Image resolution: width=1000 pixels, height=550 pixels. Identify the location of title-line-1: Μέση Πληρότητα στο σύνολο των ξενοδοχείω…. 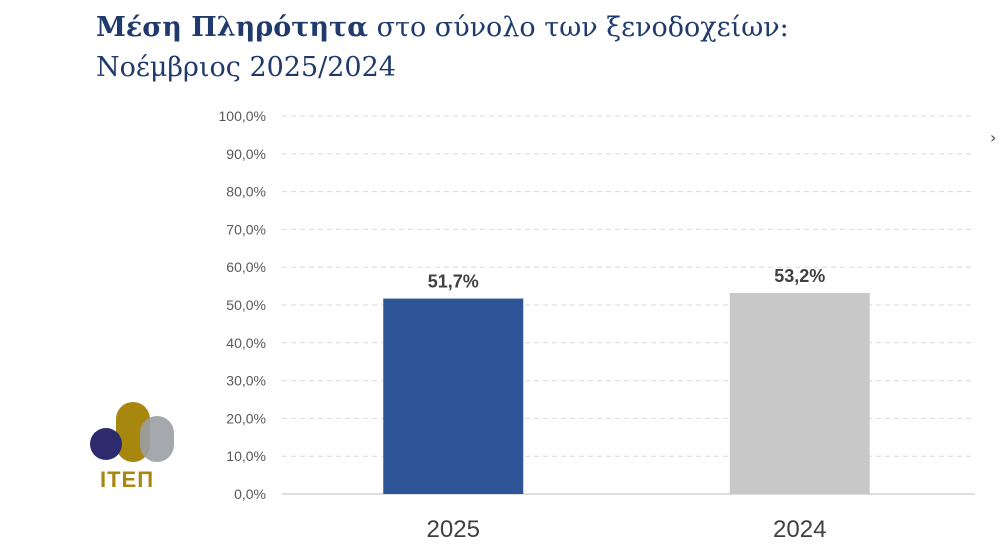
(536, 28).